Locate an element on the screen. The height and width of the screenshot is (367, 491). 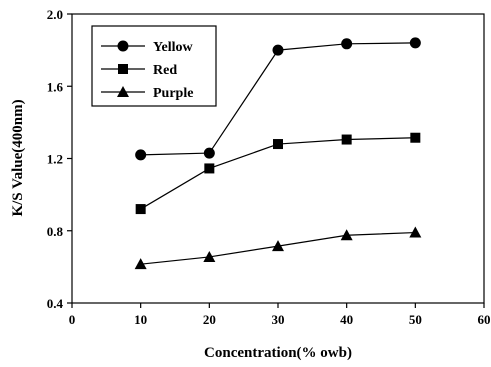
legend-box is located at coordinates (154, 66).